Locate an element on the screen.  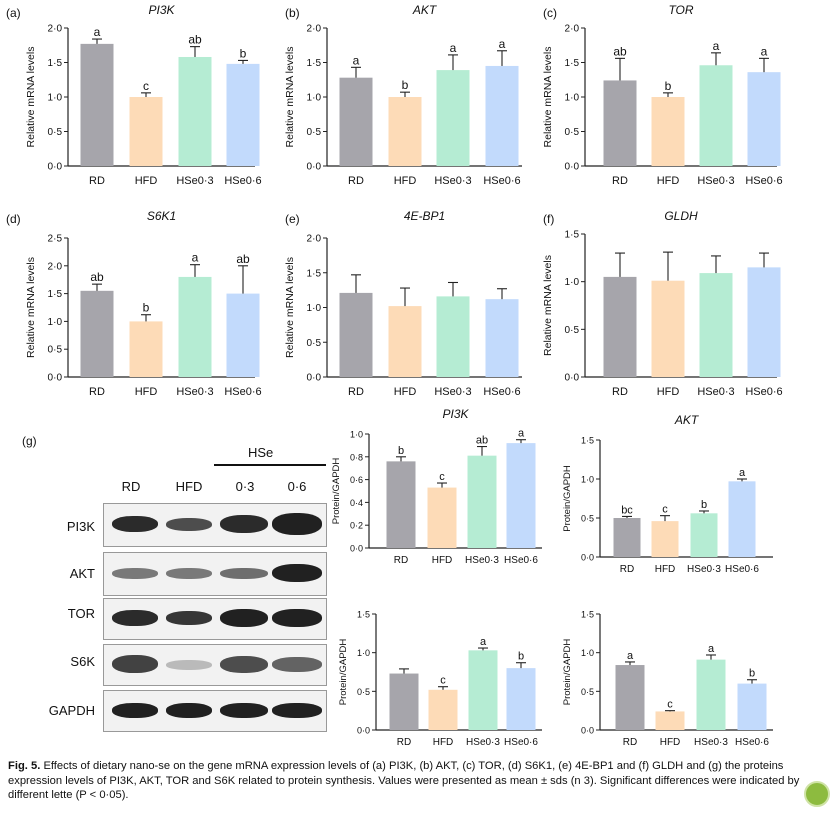
chart8-sig-letter-1: c is located at coordinates (443, 681).